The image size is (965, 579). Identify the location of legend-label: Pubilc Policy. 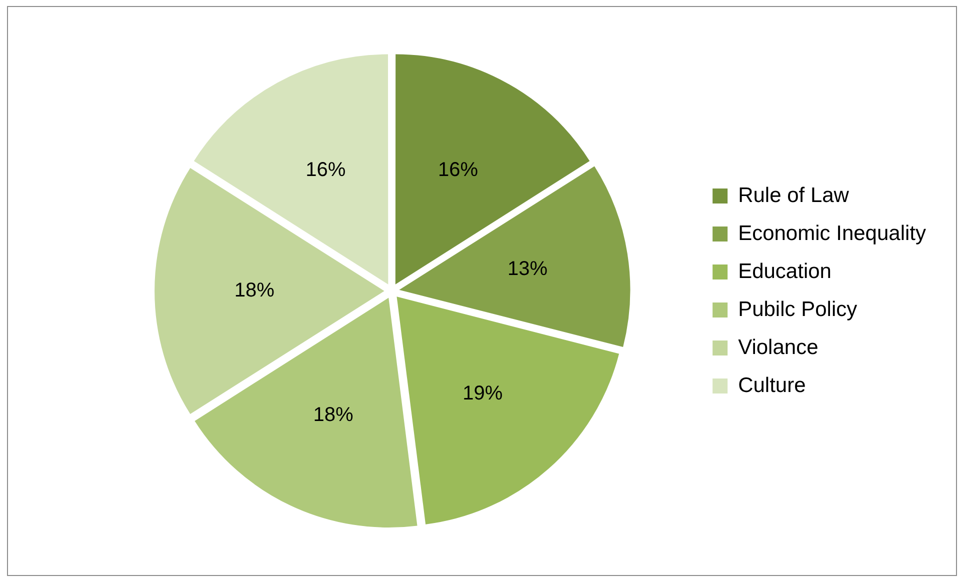
(798, 309).